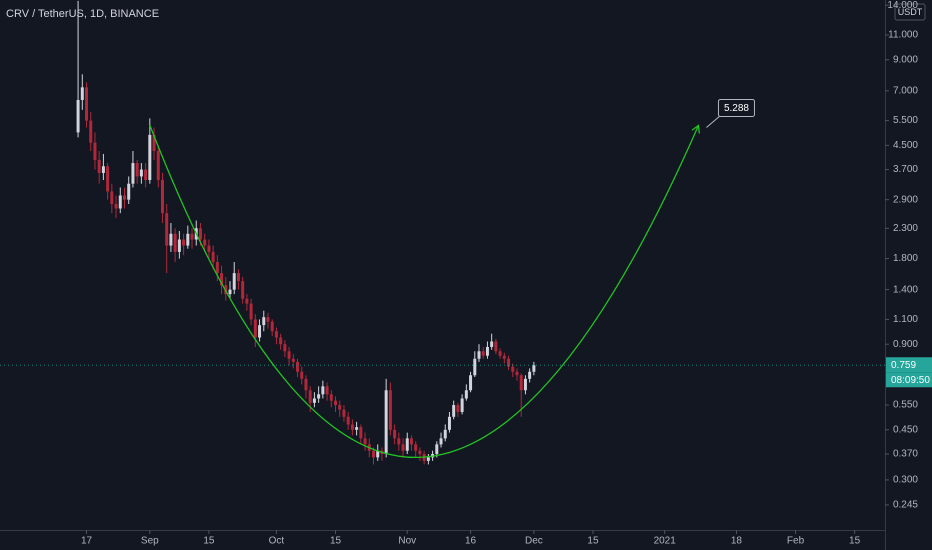  Describe the element at coordinates (87, 541) in the screenshot. I see `x-tick-label: 17` at that location.